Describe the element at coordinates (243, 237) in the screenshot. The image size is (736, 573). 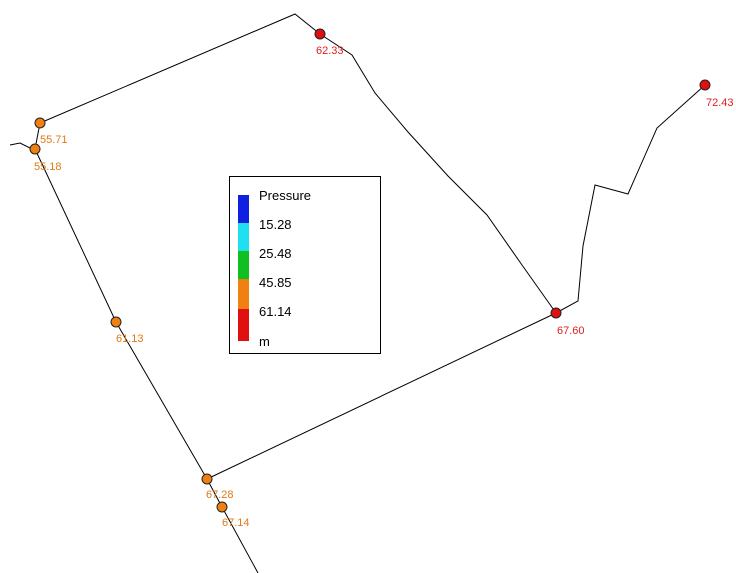
I see `legend-swatch-cyan` at that location.